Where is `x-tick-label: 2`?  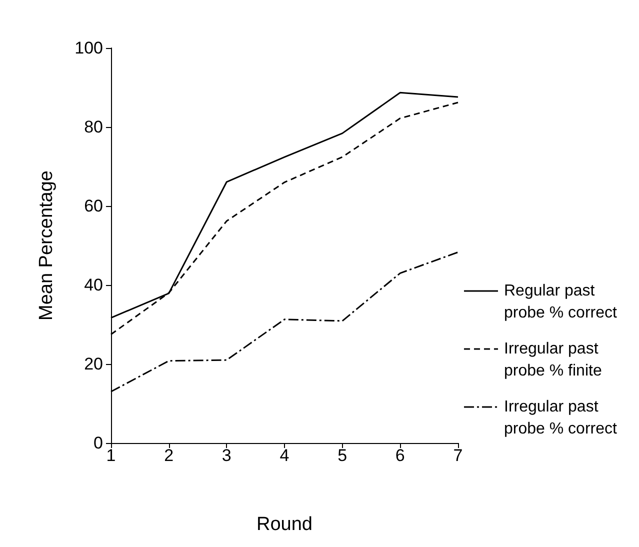
x-tick-label: 2 is located at coordinates (169, 455).